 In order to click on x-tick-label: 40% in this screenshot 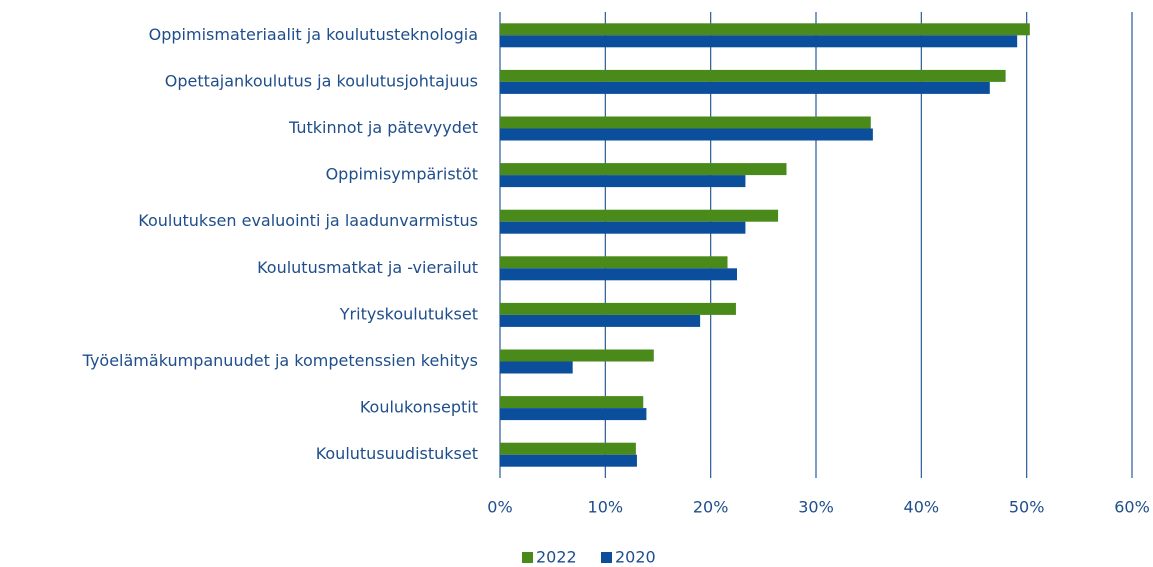, I will do `click(922, 507)`.